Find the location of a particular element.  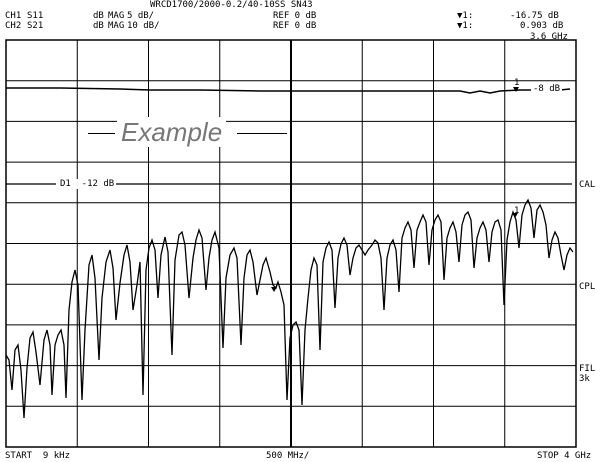

softkey-fil-bandwidth: 3k is located at coordinates (584, 379).